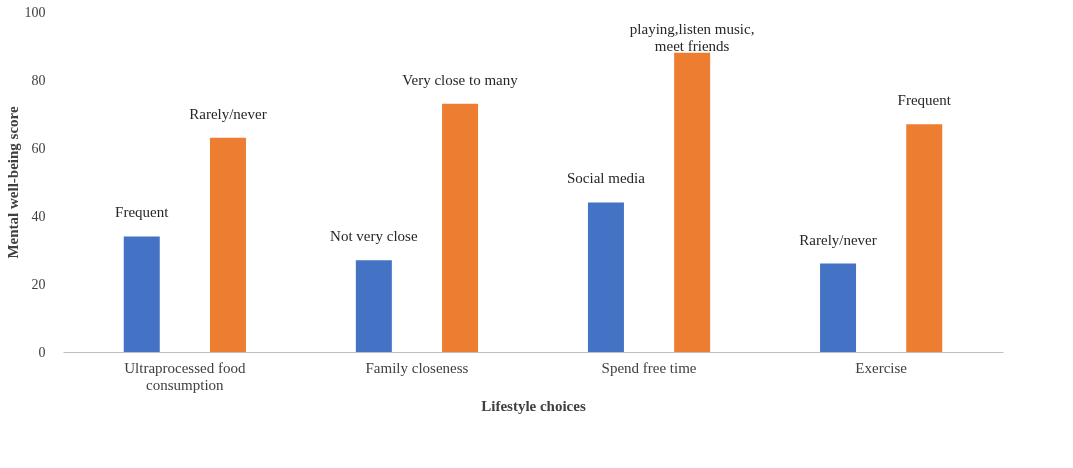 The width and height of the screenshot is (1073, 468). Describe the element at coordinates (38, 284) in the screenshot. I see `y-tick-label: 20` at that location.